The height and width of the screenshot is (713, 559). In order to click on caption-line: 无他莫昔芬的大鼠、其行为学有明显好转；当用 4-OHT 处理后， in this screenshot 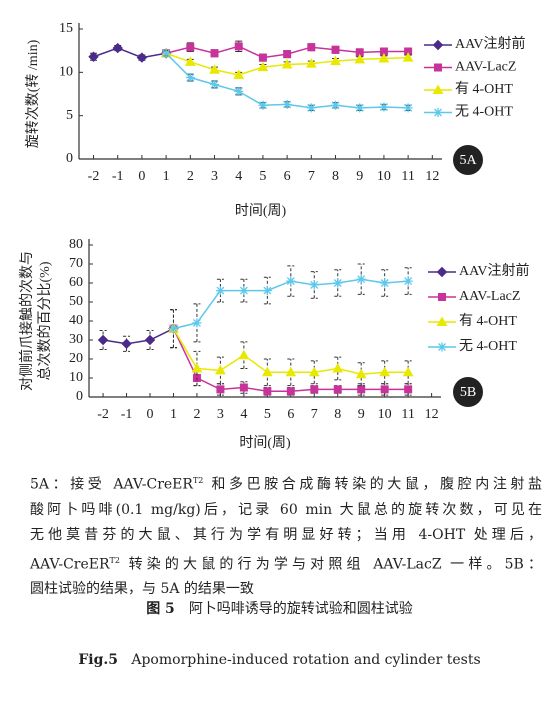, I will do `click(286, 535)`.